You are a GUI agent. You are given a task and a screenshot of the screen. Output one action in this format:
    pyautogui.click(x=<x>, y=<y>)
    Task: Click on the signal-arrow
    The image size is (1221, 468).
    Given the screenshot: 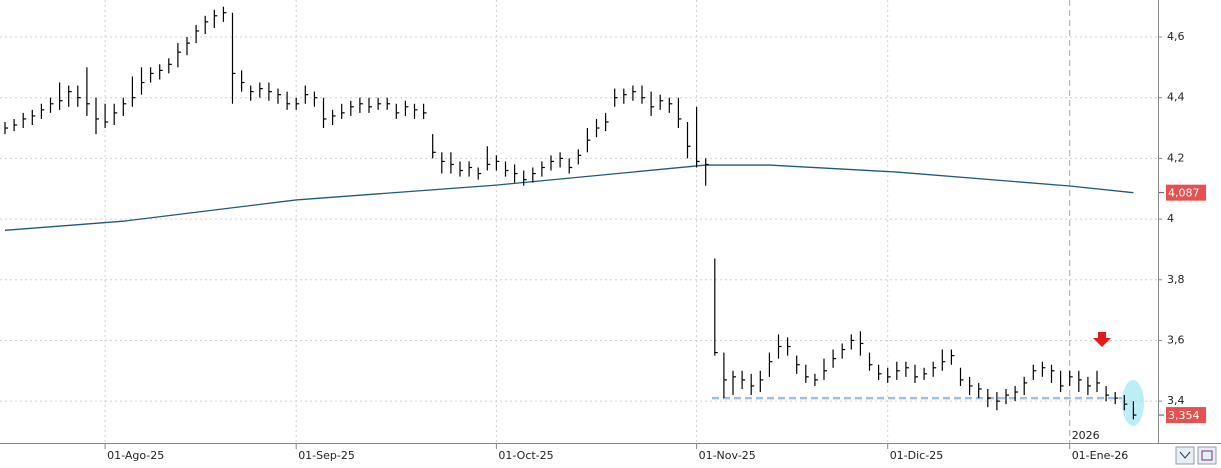 What is the action you would take?
    pyautogui.click(x=1102, y=339)
    